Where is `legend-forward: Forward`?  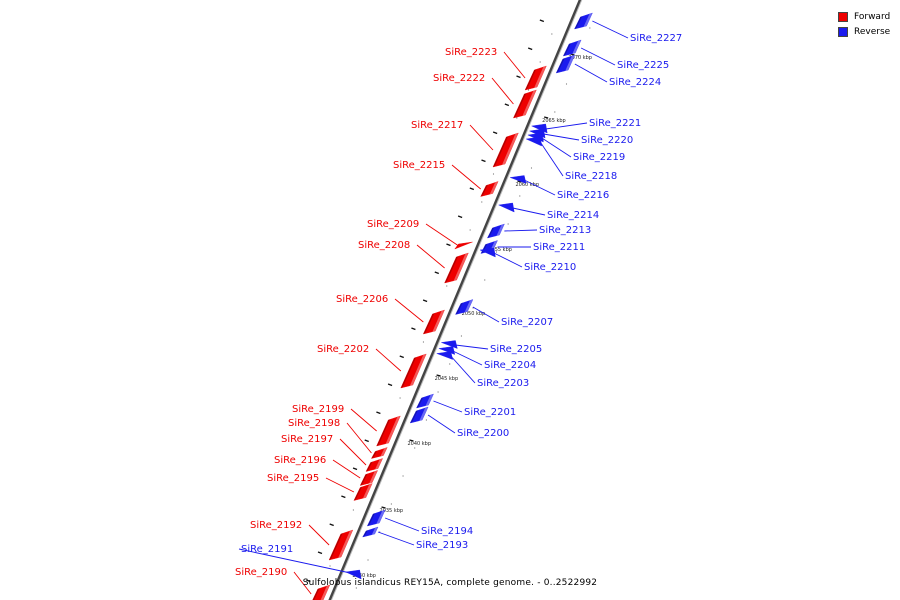
legend-forward: Forward is located at coordinates (864, 16).